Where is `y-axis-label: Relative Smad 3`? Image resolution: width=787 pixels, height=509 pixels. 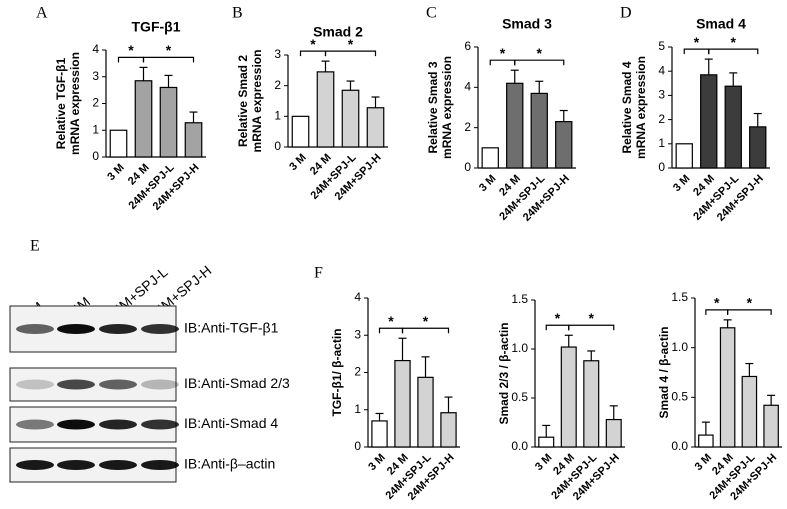 y-axis-label: Relative Smad 3 is located at coordinates (433, 107).